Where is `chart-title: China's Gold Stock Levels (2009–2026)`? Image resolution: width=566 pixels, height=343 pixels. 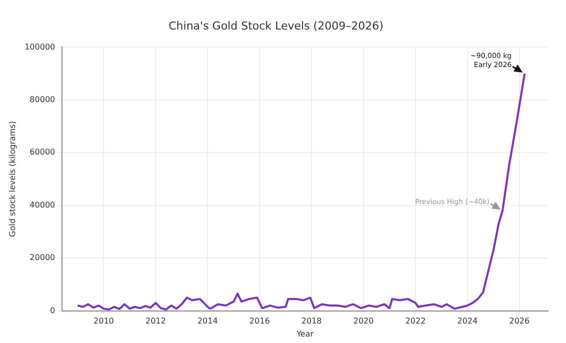
chart-title: China's Gold Stock Levels (2009–2026) is located at coordinates (276, 25).